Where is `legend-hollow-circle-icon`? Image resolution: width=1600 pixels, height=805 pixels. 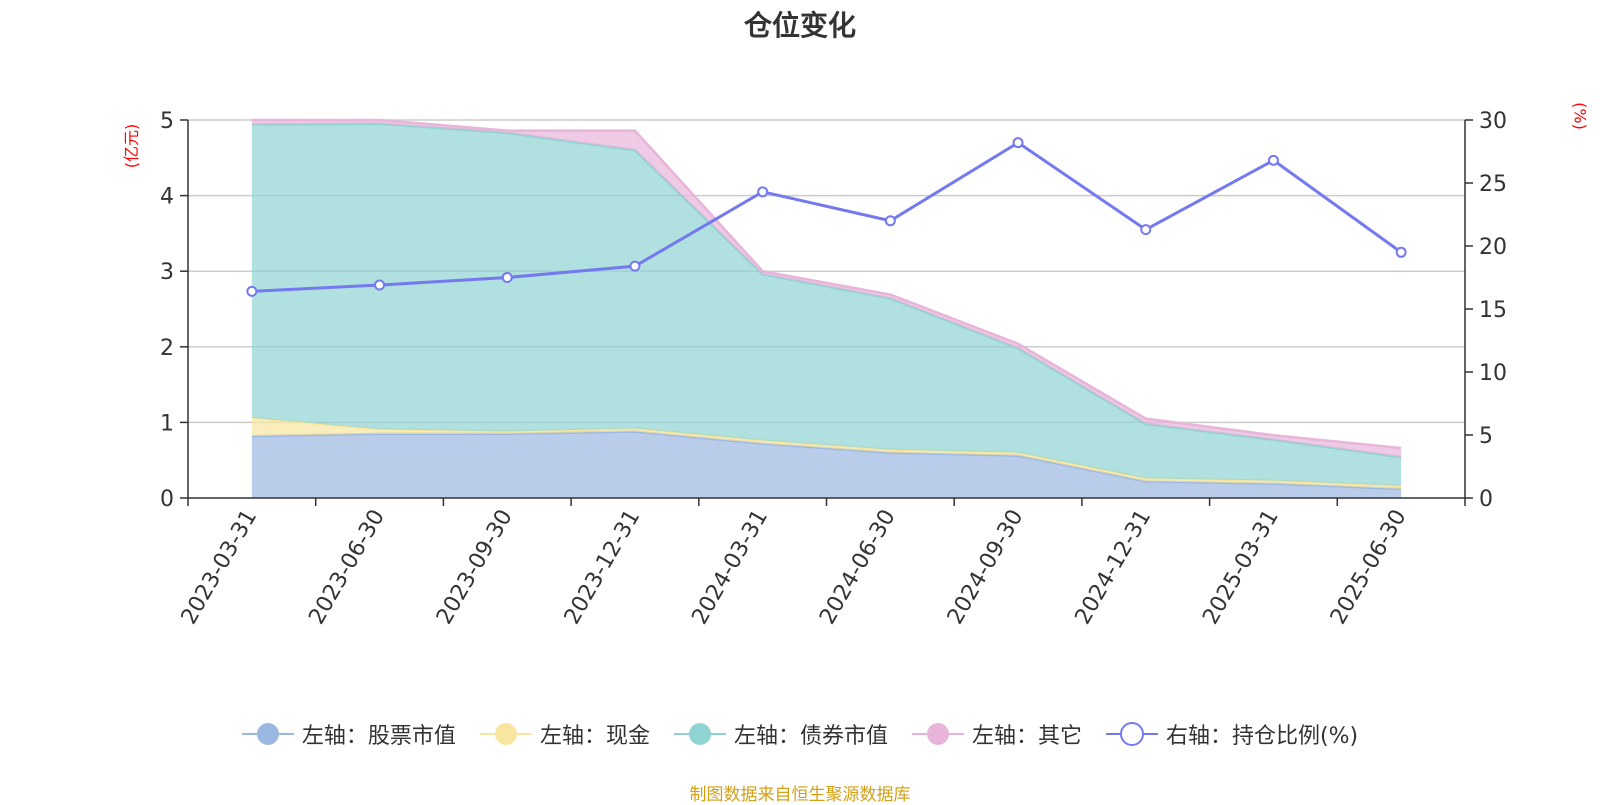
legend-hollow-circle-icon is located at coordinates (1131, 734).